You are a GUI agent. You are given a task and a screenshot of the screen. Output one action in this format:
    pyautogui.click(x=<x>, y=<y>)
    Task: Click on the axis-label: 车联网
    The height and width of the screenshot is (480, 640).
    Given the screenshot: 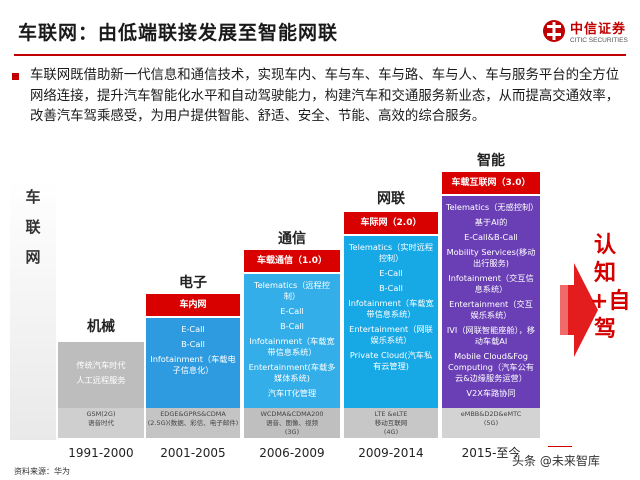 What is the action you would take?
    pyautogui.click(x=33, y=227)
    